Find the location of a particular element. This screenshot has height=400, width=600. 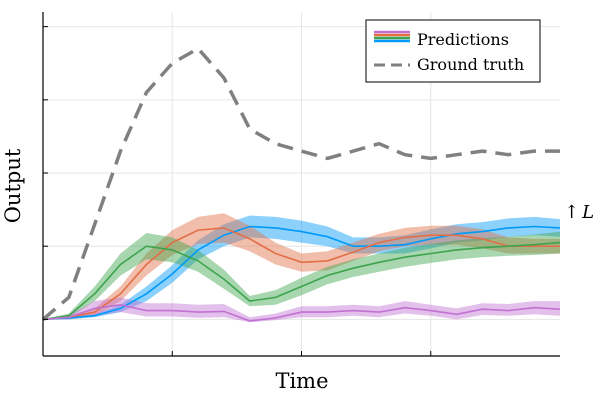

legend-predictions-swatch is located at coordinates (392, 36).